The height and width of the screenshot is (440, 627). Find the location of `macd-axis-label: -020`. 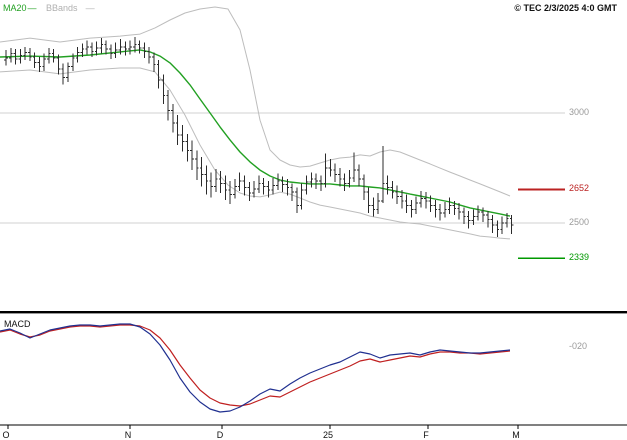

macd-axis-label: -020 is located at coordinates (578, 346).